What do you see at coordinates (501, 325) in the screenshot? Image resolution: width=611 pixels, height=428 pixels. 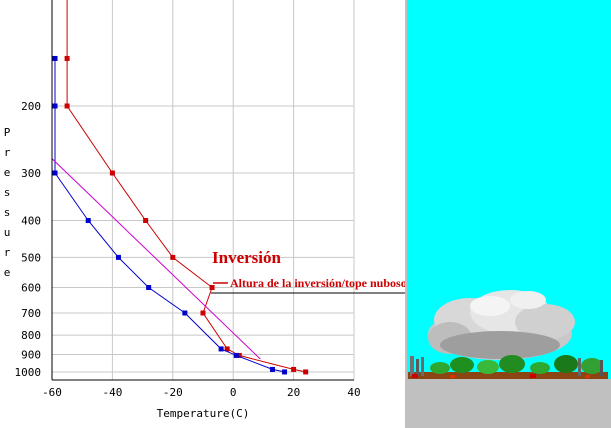 I see `cumulus-cloud` at bounding box center [501, 325].